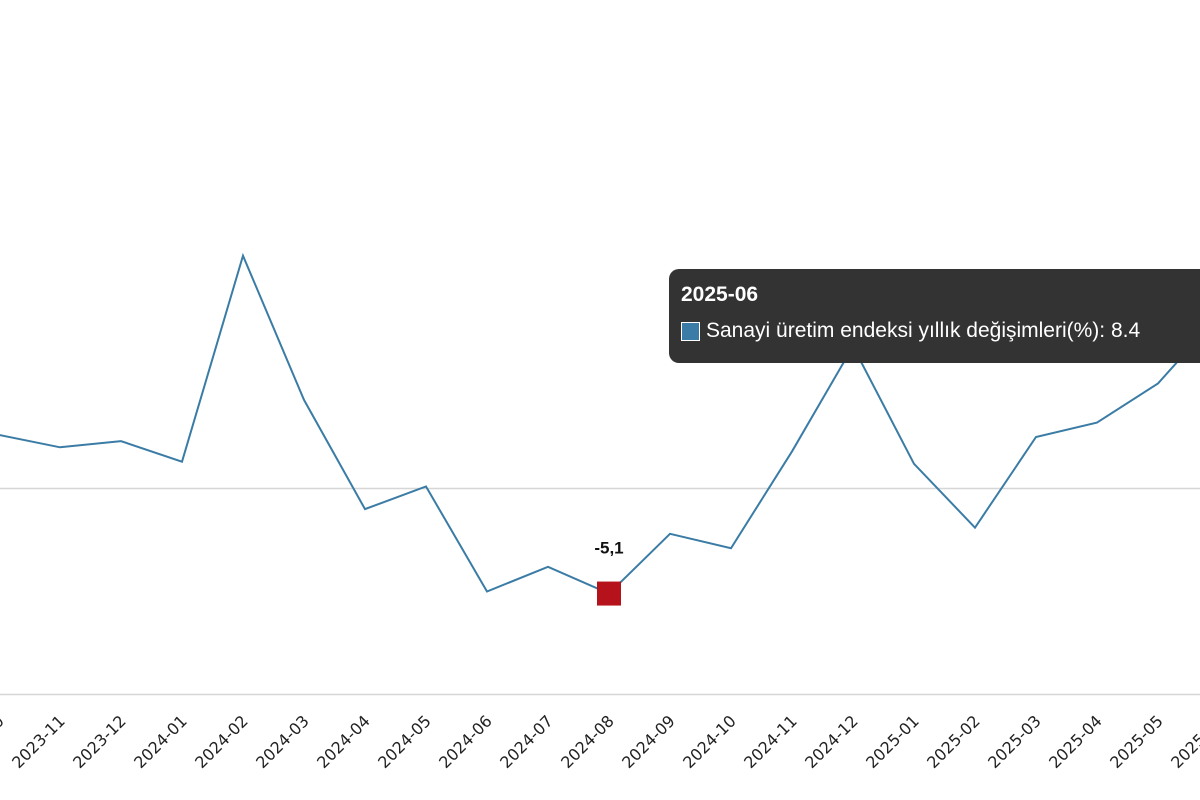 This screenshot has height=800, width=1200. What do you see at coordinates (1014, 741) in the screenshot?
I see `x-tick-label: 2025-03` at bounding box center [1014, 741].